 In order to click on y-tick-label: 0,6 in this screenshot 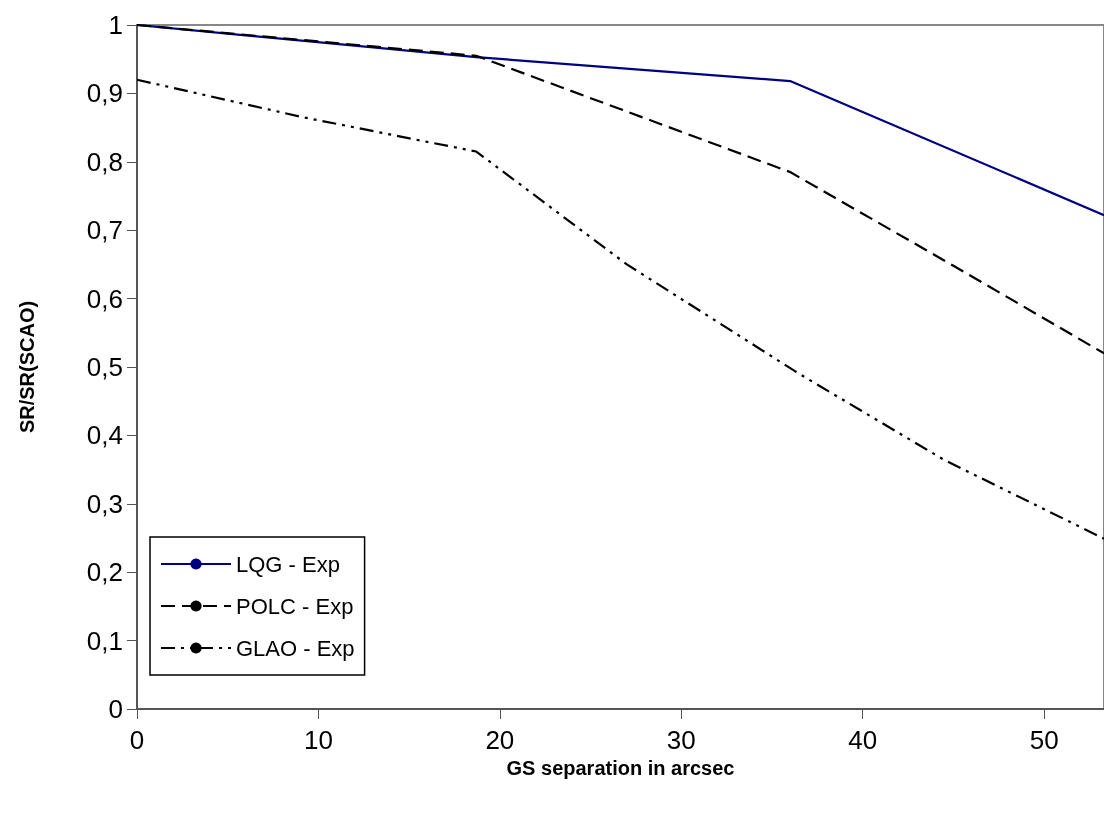, I will do `click(104, 298)`.